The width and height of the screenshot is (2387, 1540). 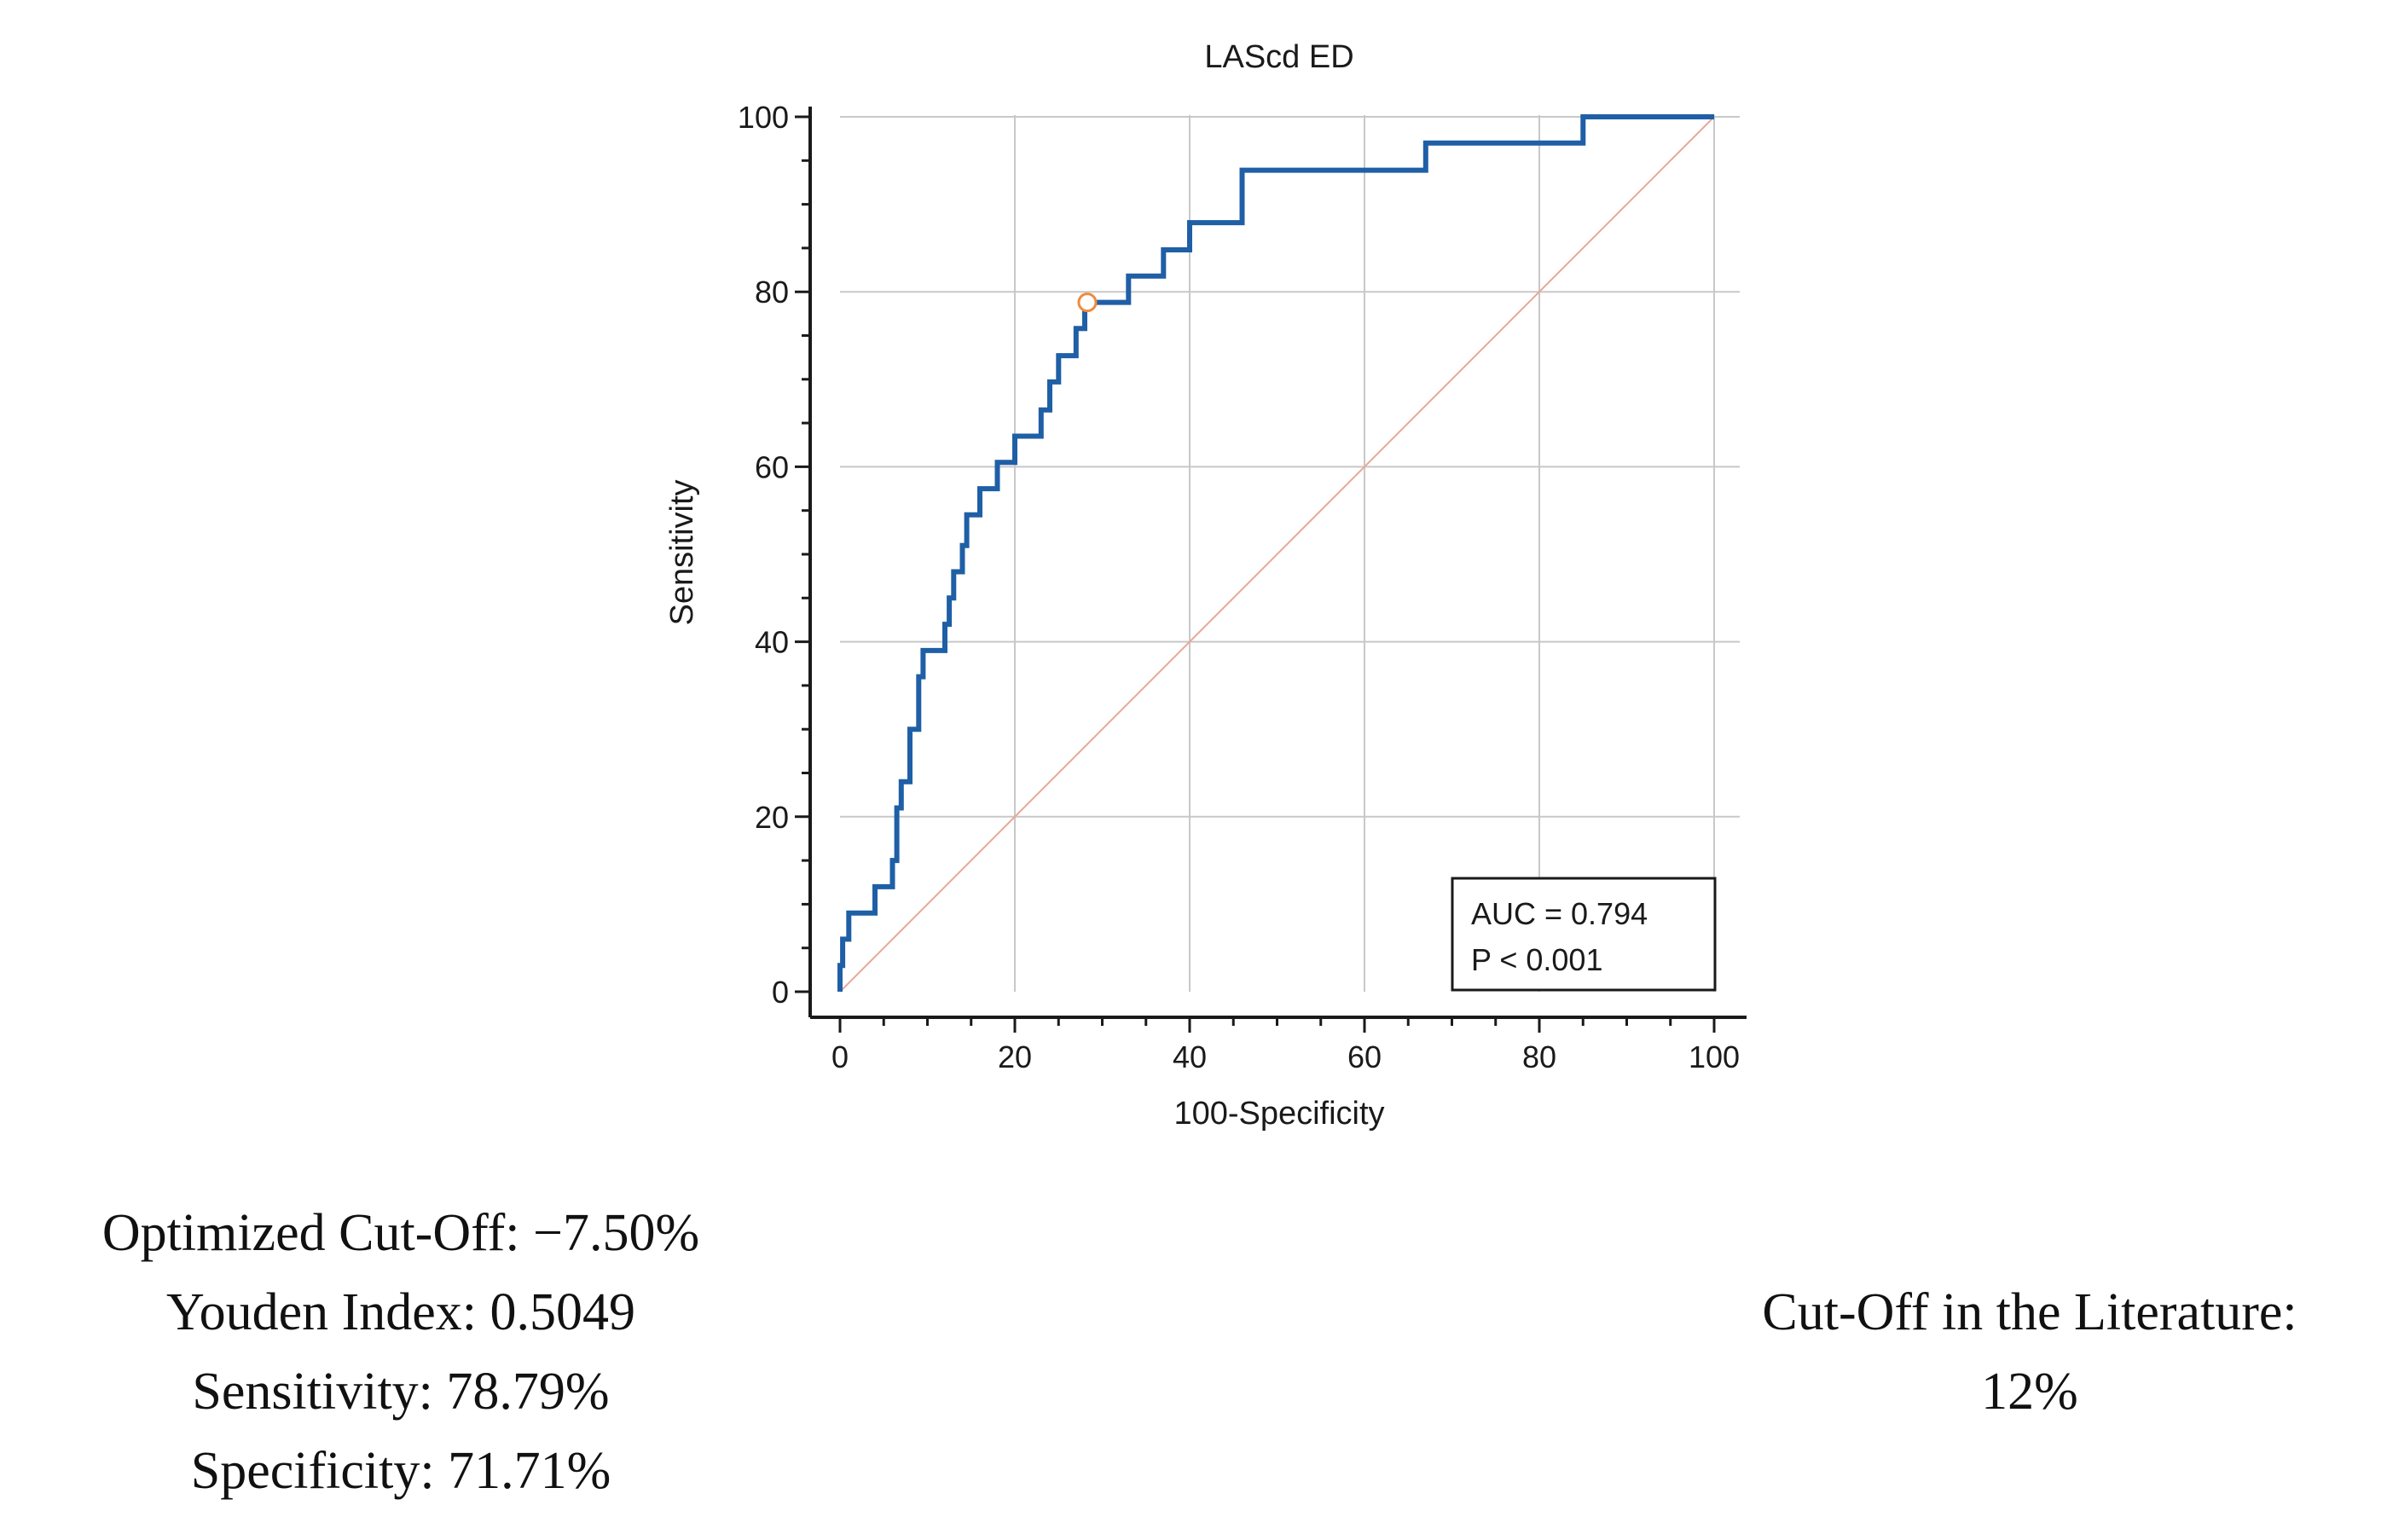 What do you see at coordinates (1365, 1056) in the screenshot?
I see `x-tick-label: 60` at bounding box center [1365, 1056].